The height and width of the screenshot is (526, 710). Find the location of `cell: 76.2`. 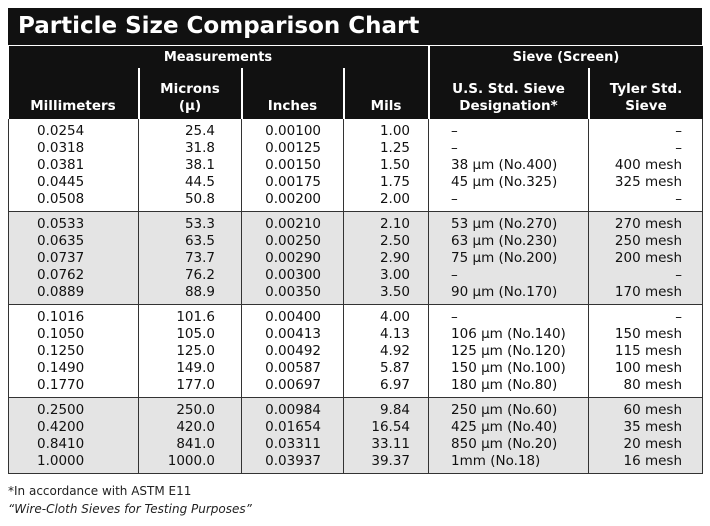

cell: 76.2 is located at coordinates (190, 275).